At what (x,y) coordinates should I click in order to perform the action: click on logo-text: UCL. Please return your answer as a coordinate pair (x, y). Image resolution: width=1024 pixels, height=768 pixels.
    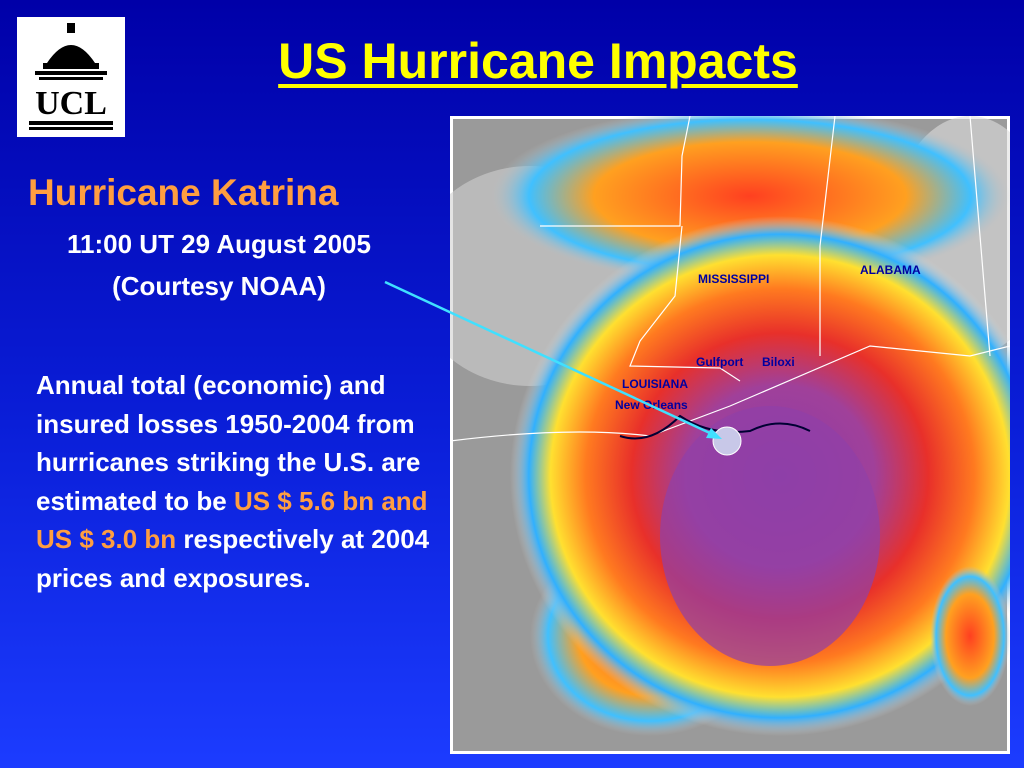
    Looking at the image, I should click on (71, 103).